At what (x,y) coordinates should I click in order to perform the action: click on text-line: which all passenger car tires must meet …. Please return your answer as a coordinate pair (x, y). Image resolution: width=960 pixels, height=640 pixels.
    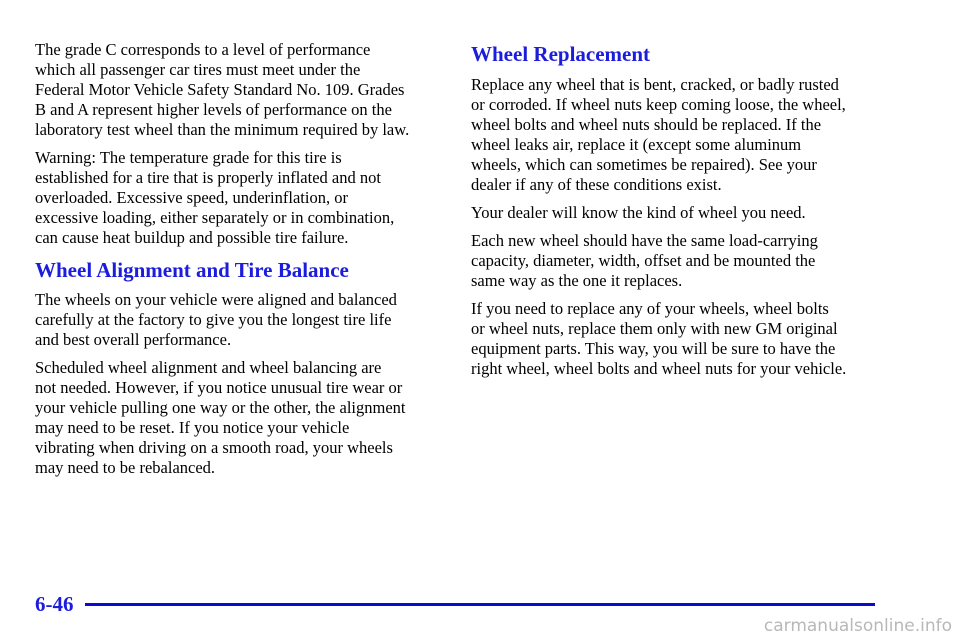
    Looking at the image, I should click on (198, 69).